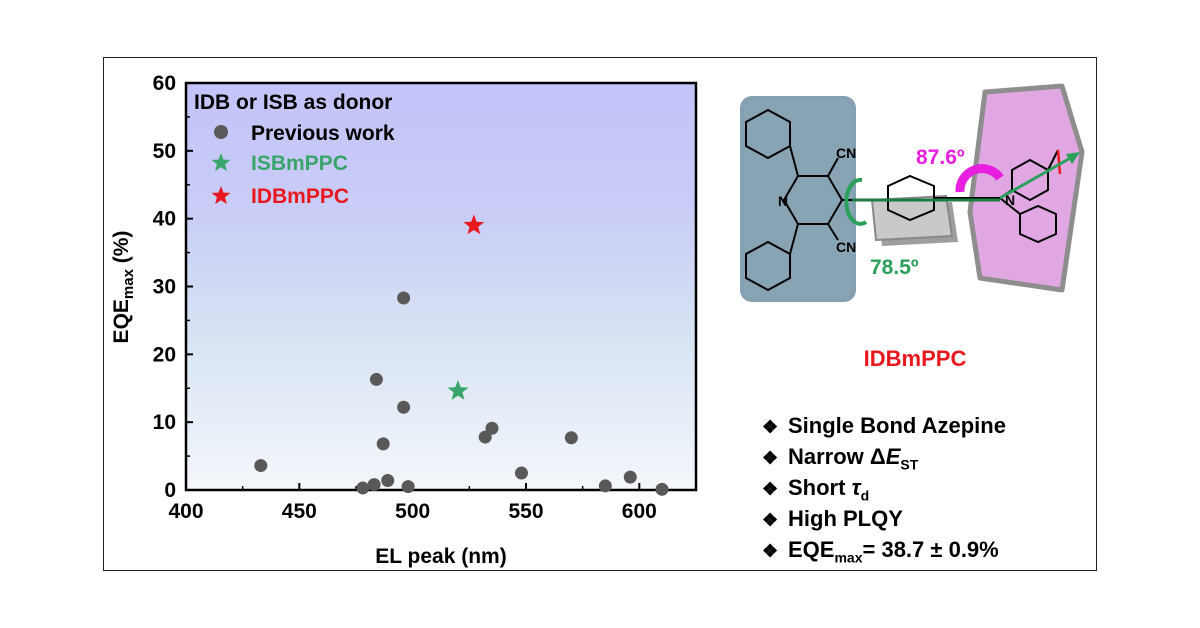 The width and height of the screenshot is (1200, 628). Describe the element at coordinates (940, 157) in the screenshot. I see `donor-angle-label: 87.6º` at that location.